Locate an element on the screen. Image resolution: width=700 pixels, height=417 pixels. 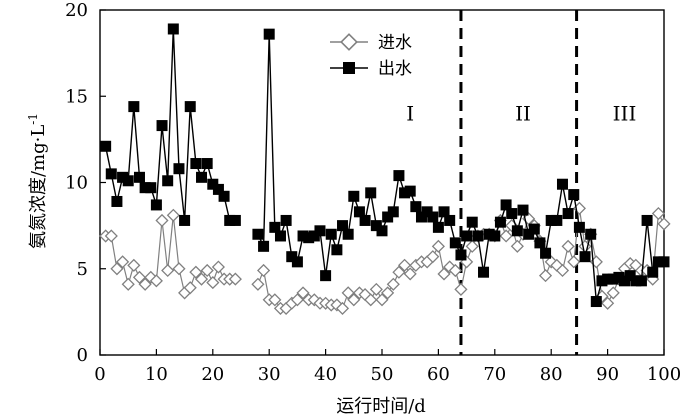
x-tick-label: 10 is located at coordinates (156, 374).